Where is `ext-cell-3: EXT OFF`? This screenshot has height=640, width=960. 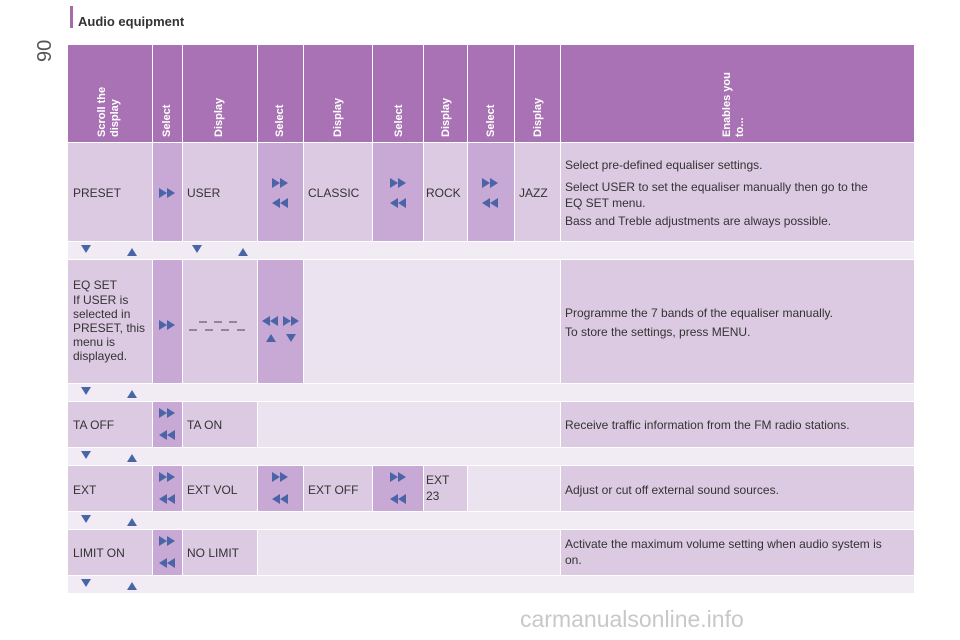 ext-cell-3: EXT OFF is located at coordinates (338, 488).